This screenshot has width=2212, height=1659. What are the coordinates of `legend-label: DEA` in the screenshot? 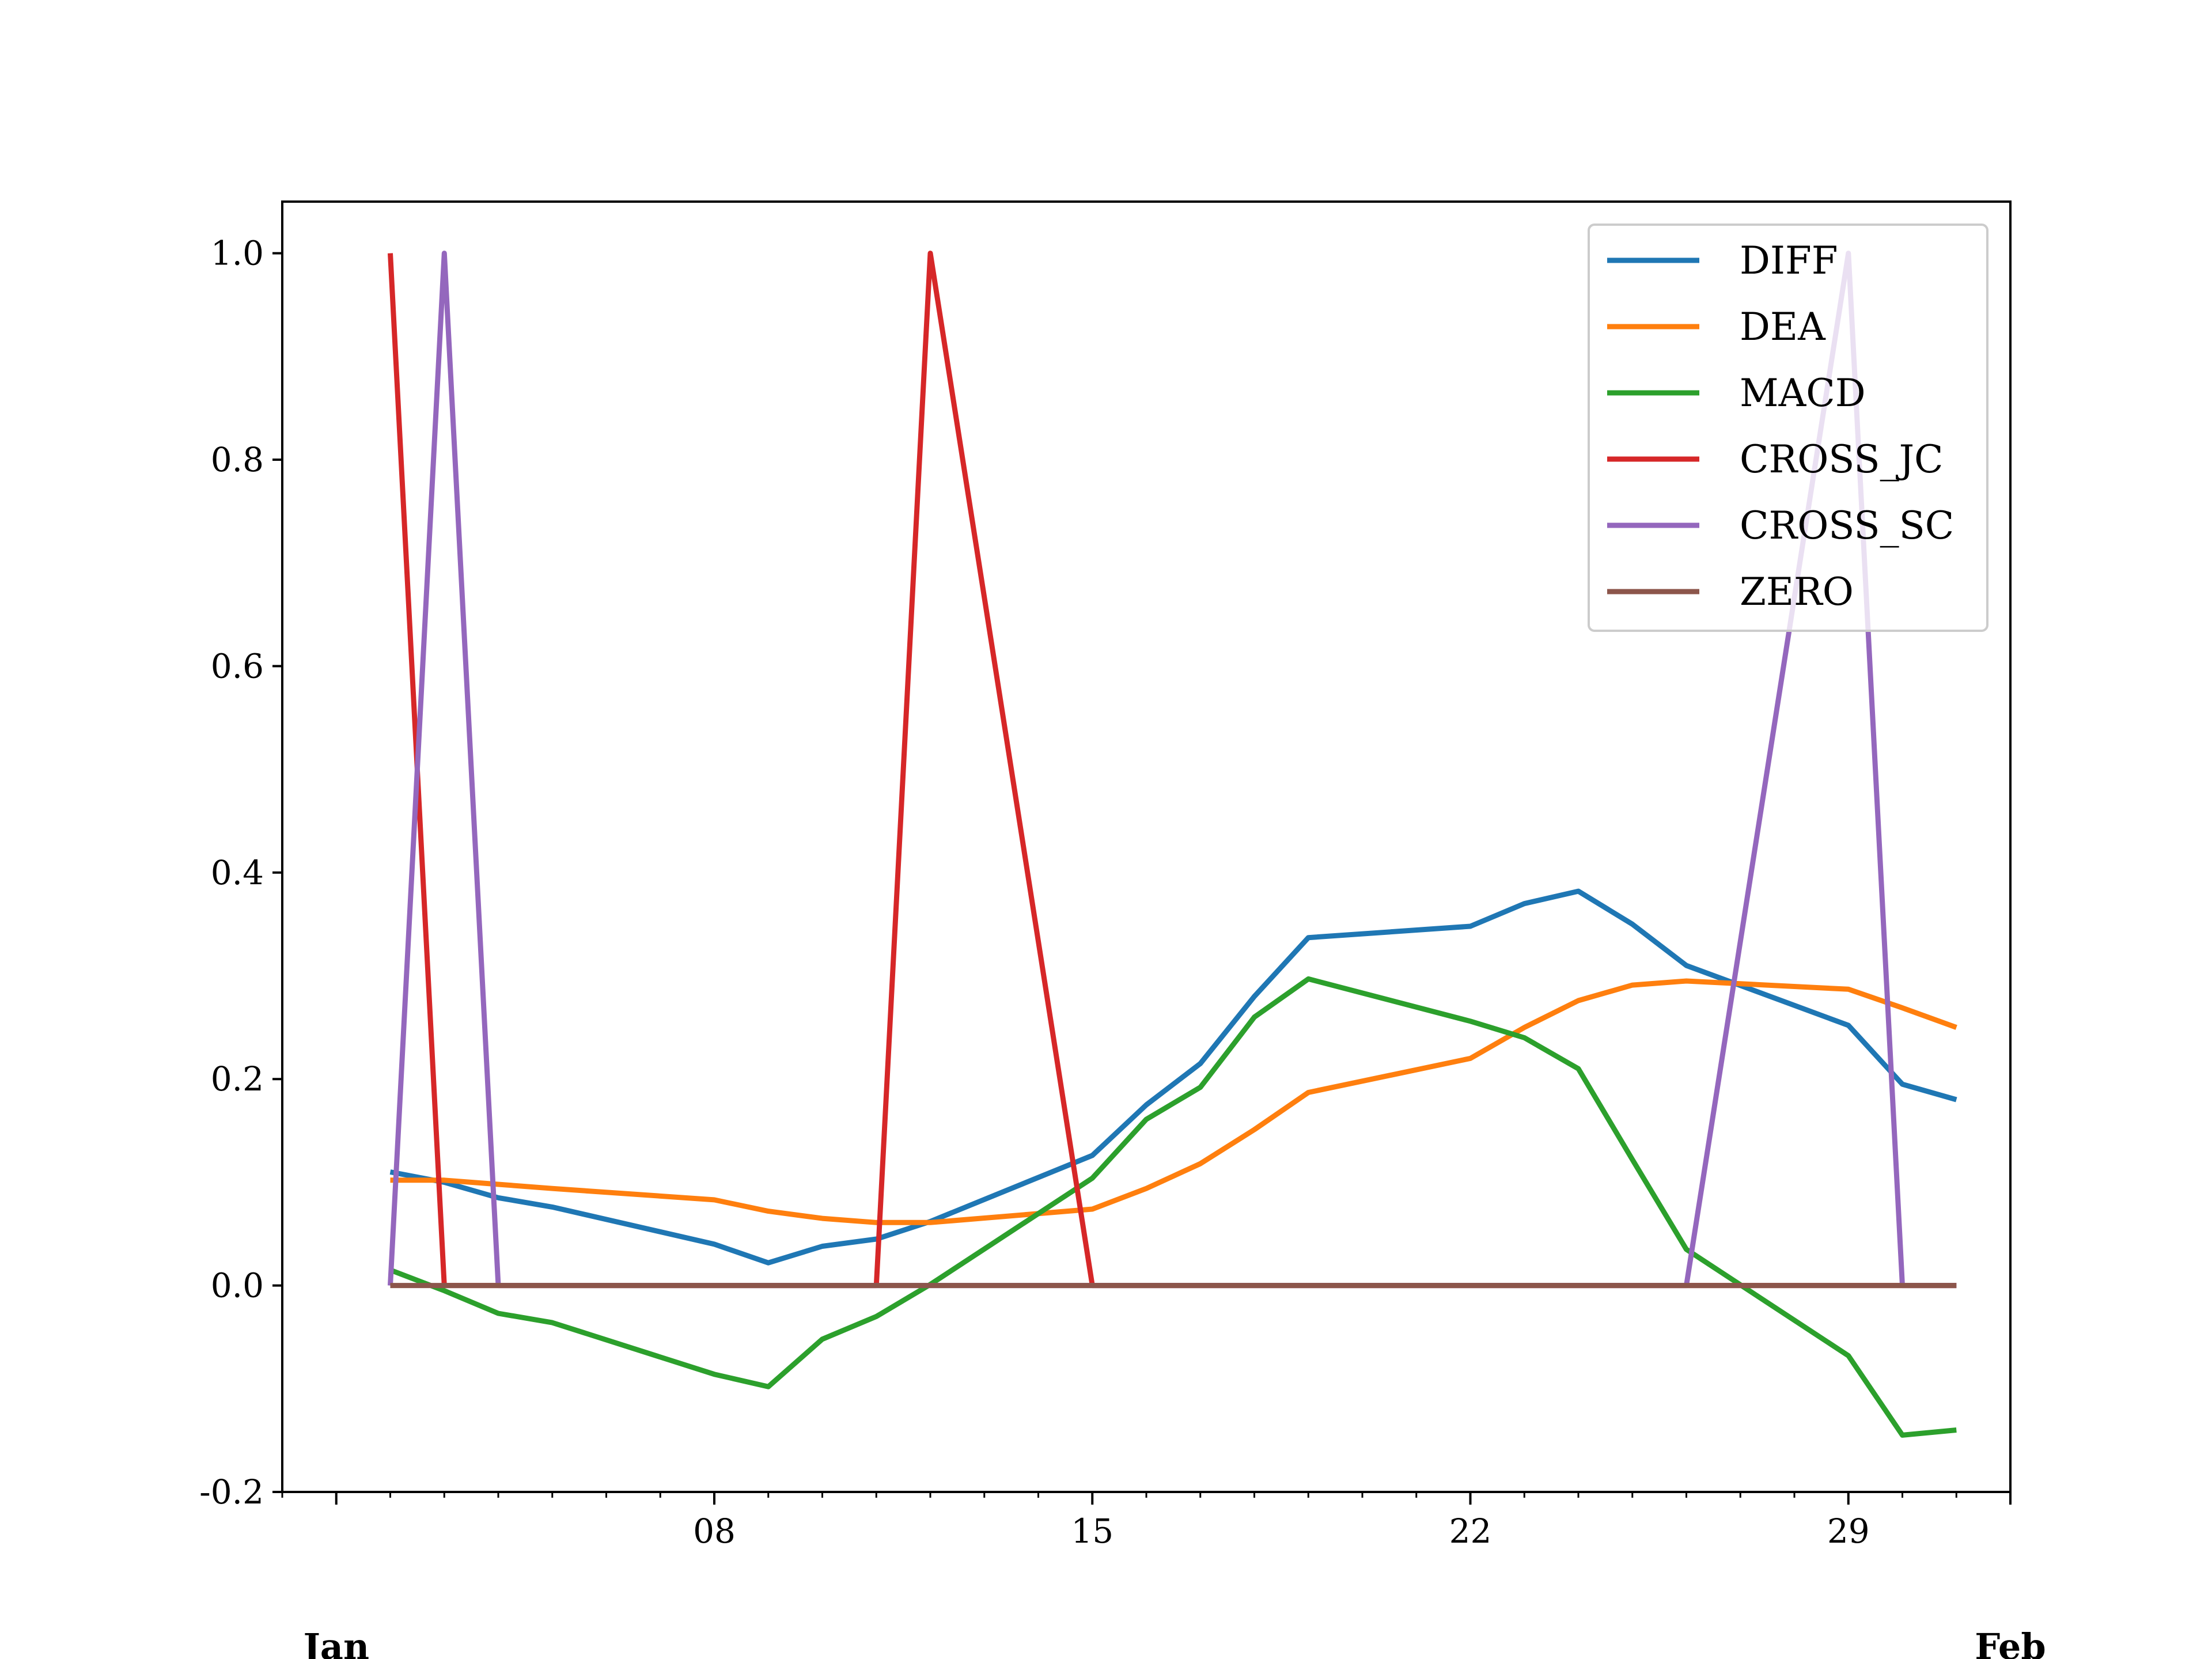 It's located at (1783, 327).